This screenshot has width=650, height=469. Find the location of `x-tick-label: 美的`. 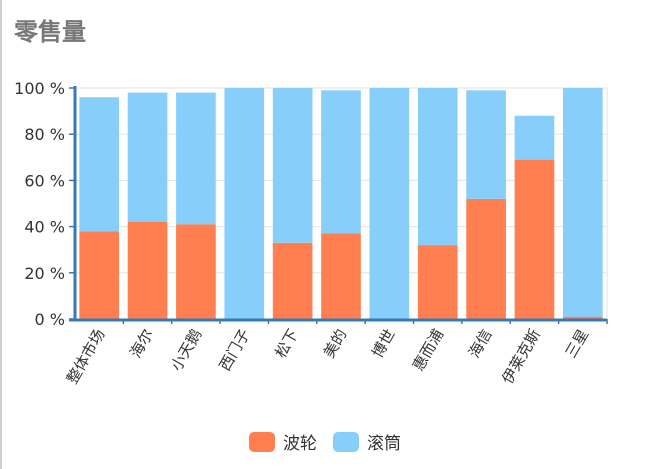

x-tick-label: 美的 is located at coordinates (335, 343).